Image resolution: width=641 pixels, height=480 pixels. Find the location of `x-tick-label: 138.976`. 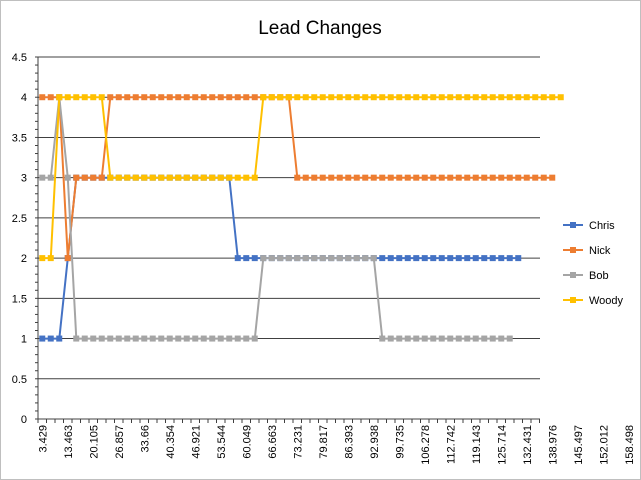

x-tick-label: 138.976 is located at coordinates (553, 445).